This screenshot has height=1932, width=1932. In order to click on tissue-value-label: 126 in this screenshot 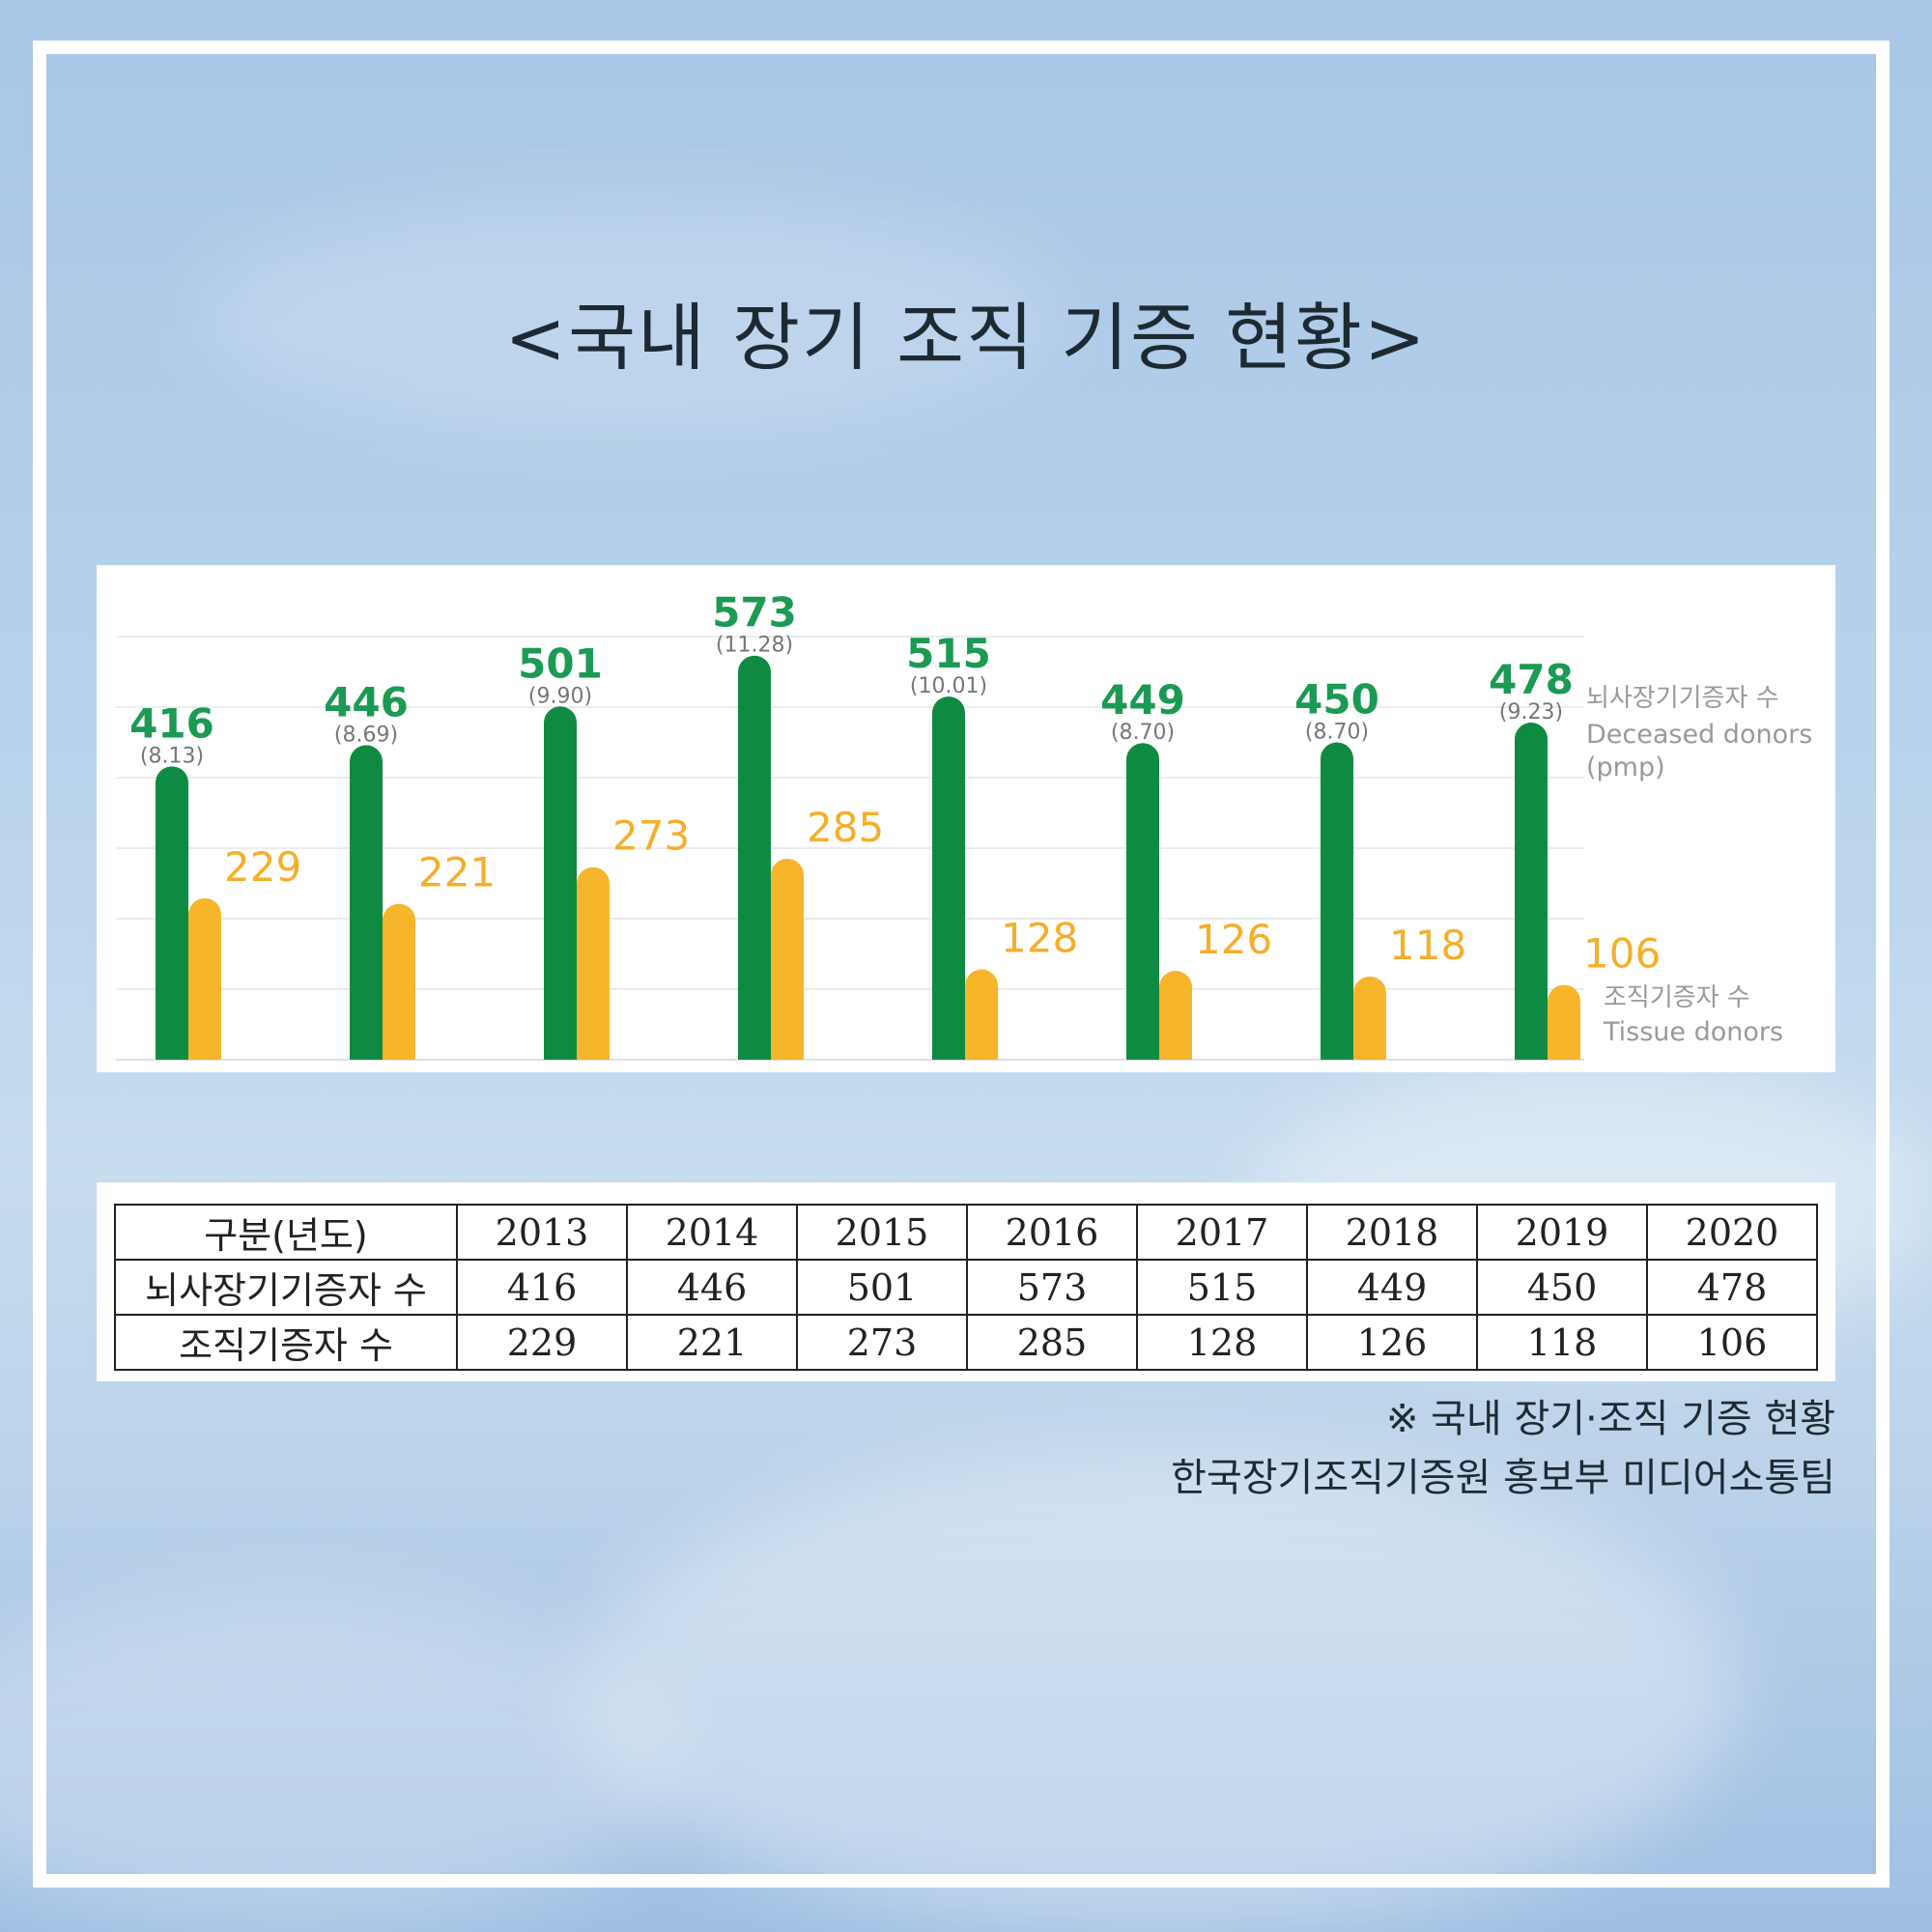, I will do `click(1233, 939)`.